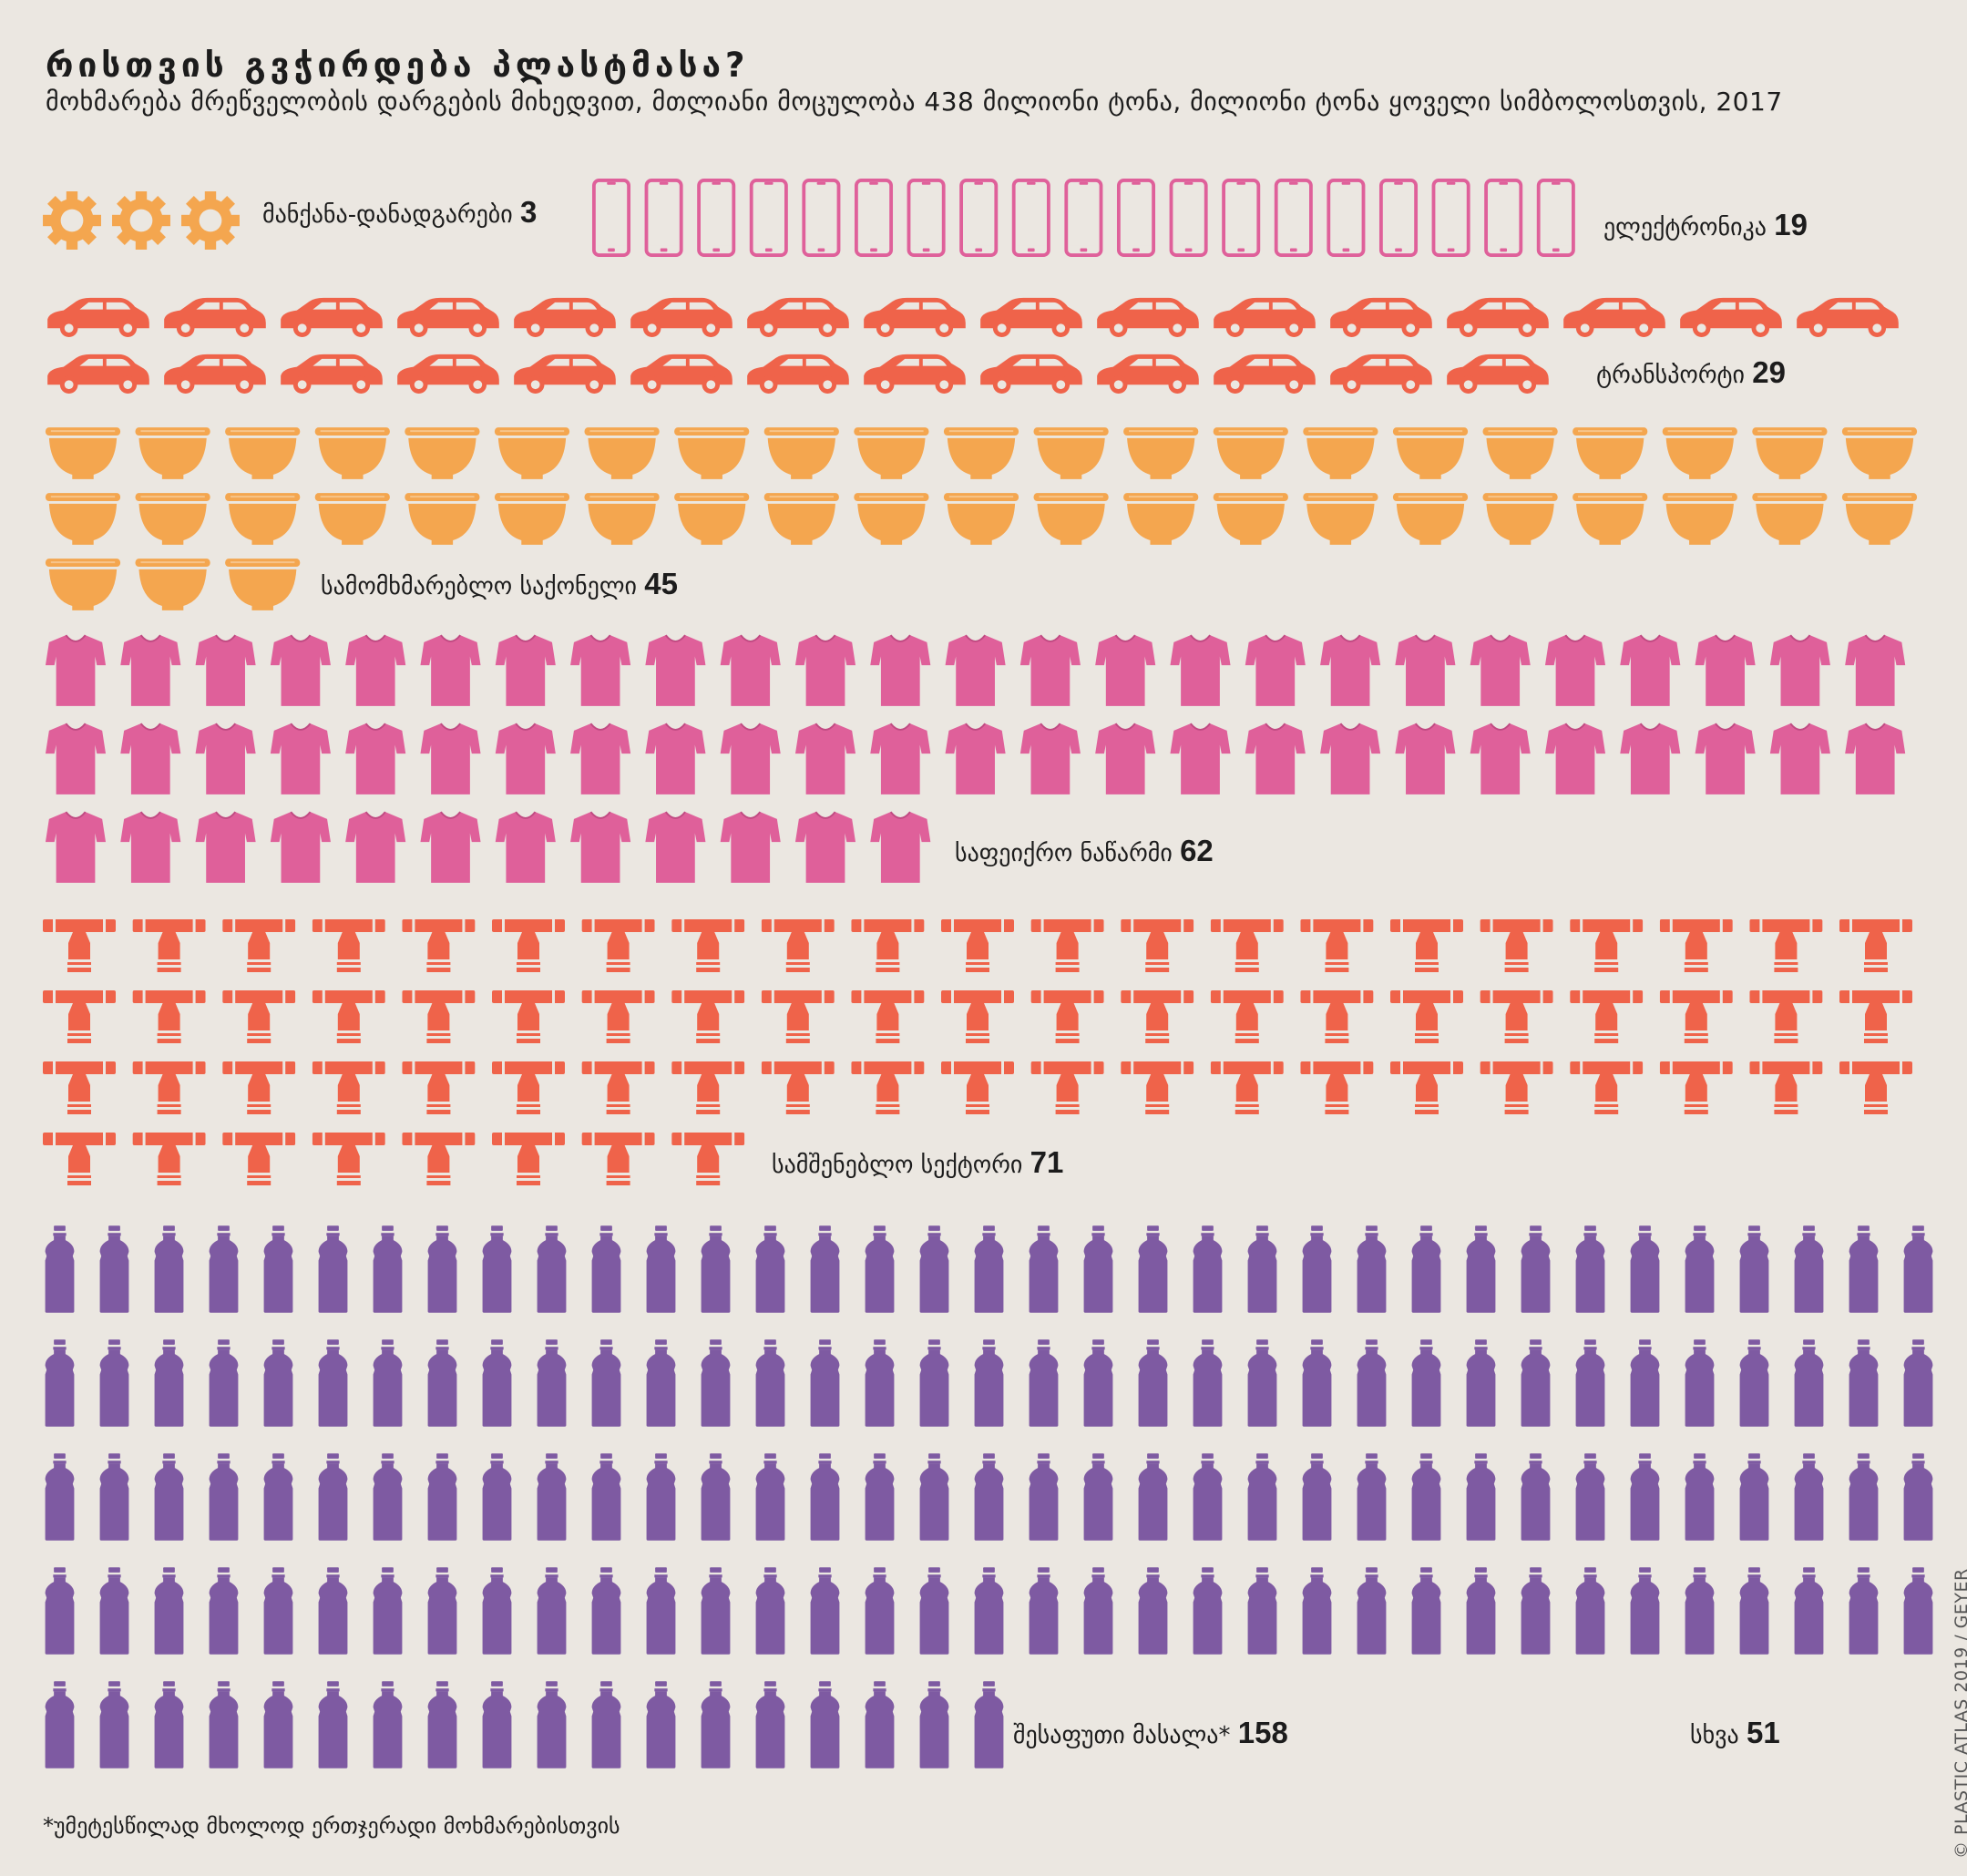  Describe the element at coordinates (391, 215) in the screenshot. I see `category-name: მანქანა-დანადგარები` at that location.